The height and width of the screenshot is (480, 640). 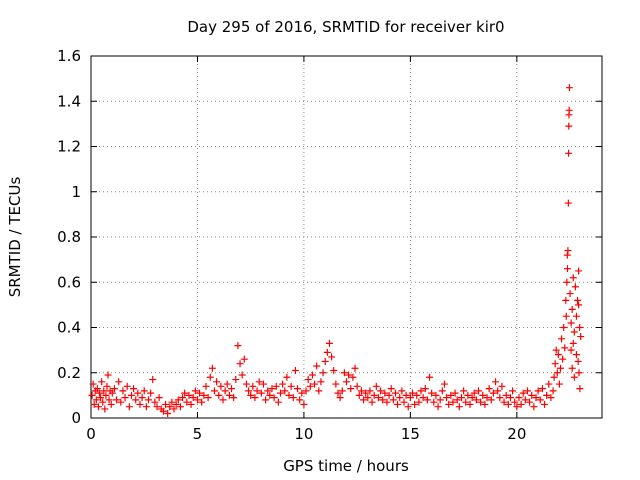 What do you see at coordinates (69, 282) in the screenshot?
I see `y-tick-label: 0.6` at bounding box center [69, 282].